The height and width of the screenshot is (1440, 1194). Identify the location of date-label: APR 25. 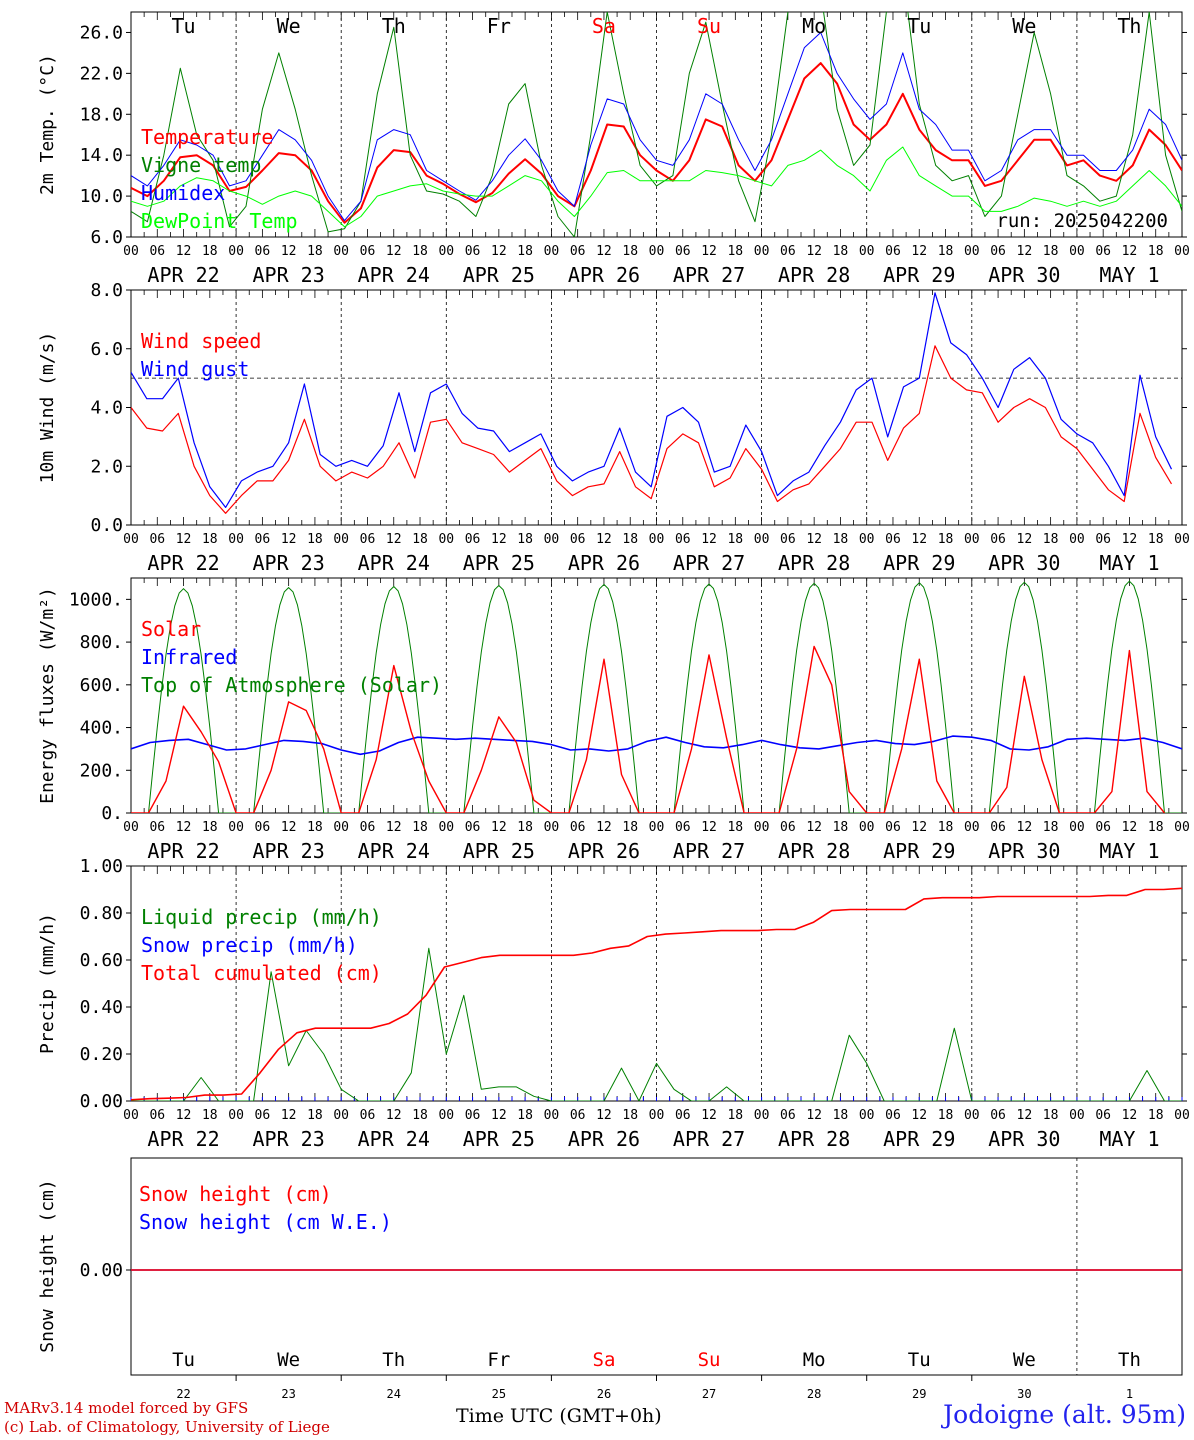
(499, 563).